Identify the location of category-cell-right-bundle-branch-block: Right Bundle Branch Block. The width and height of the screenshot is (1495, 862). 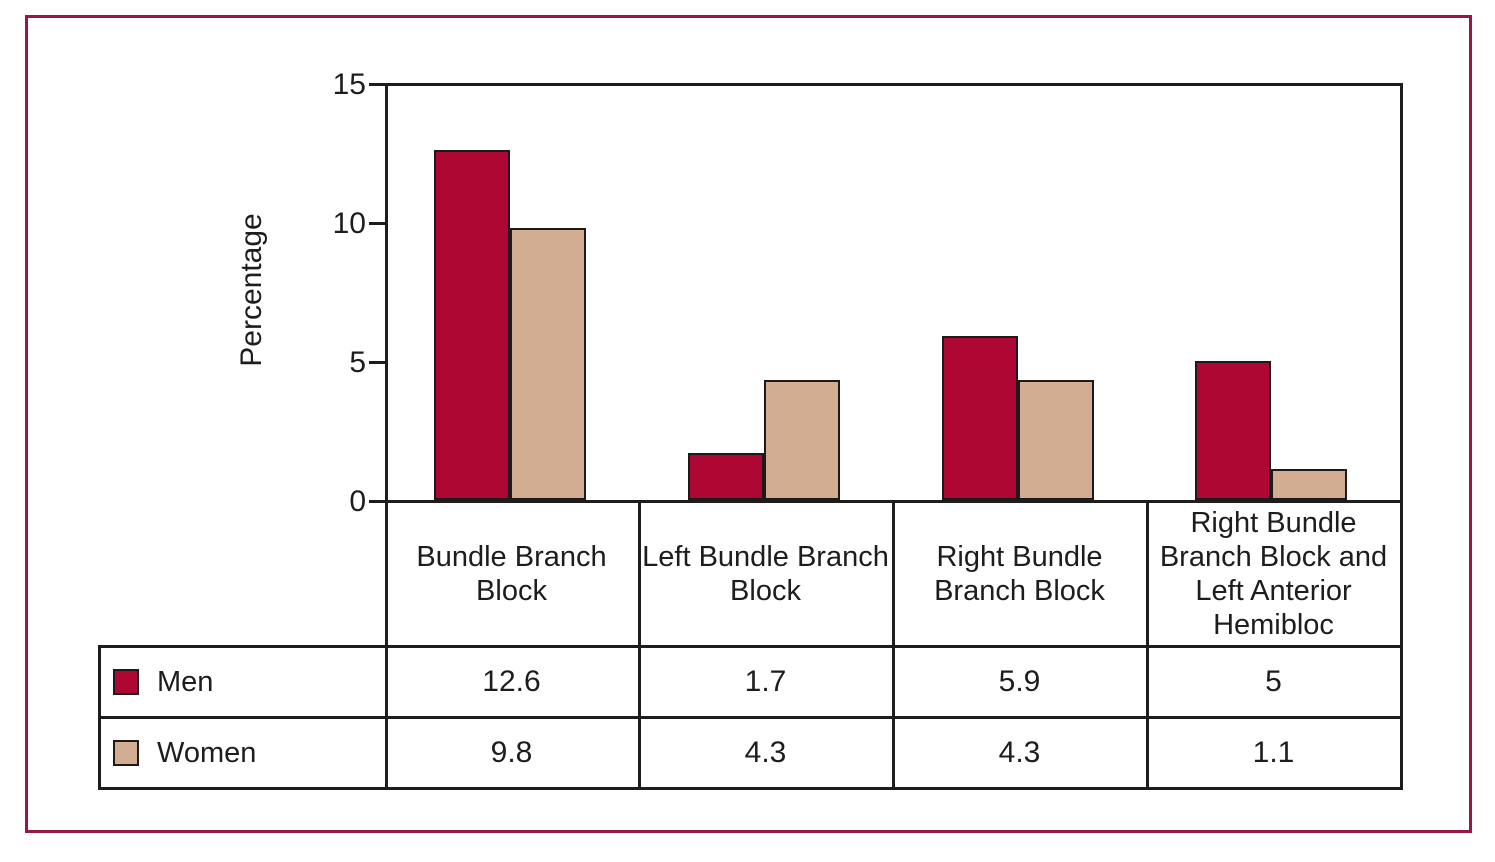
(1019, 574).